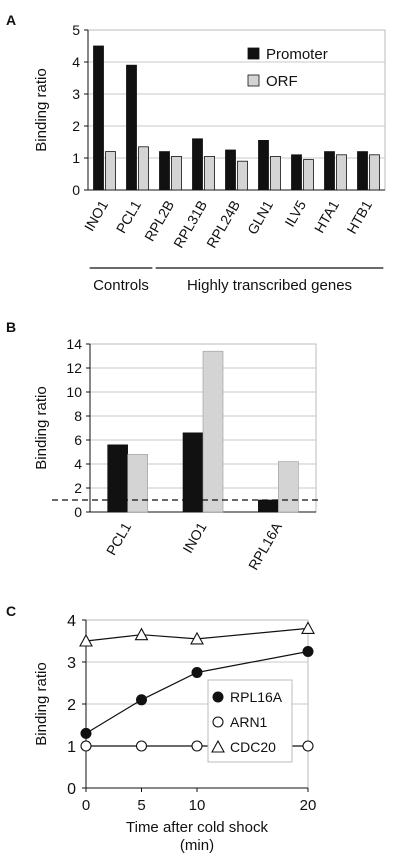 Image resolution: width=400 pixels, height=861 pixels. I want to click on panel-b-y-tick-label: 8, so click(78, 416).